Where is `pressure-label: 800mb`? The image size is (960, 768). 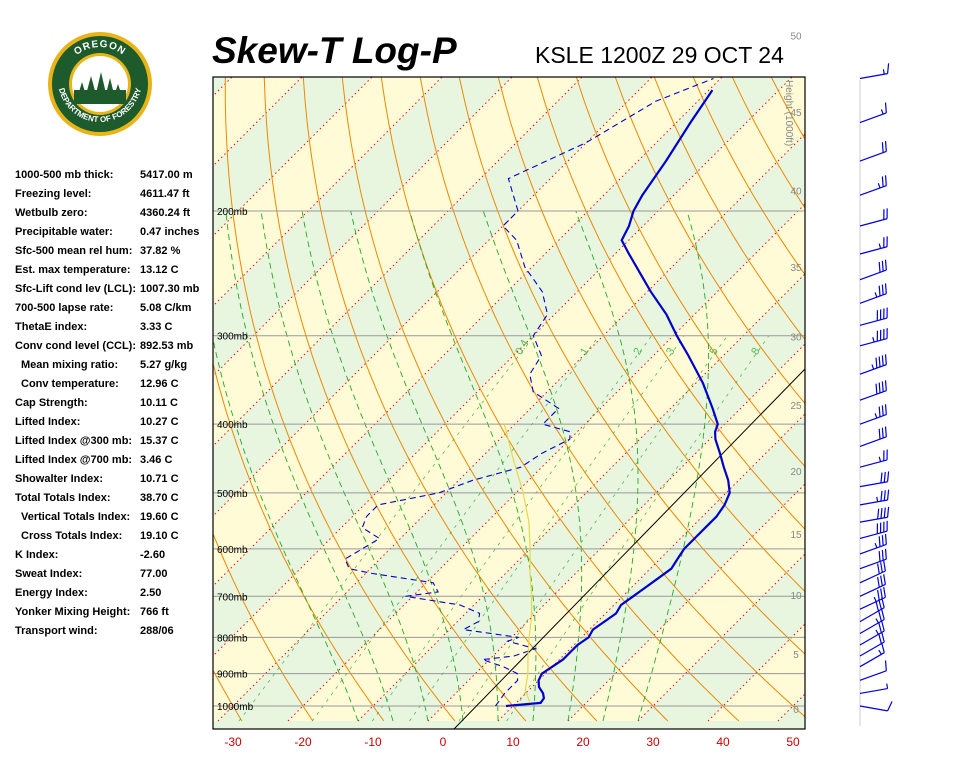 pressure-label: 800mb is located at coordinates (232, 638).